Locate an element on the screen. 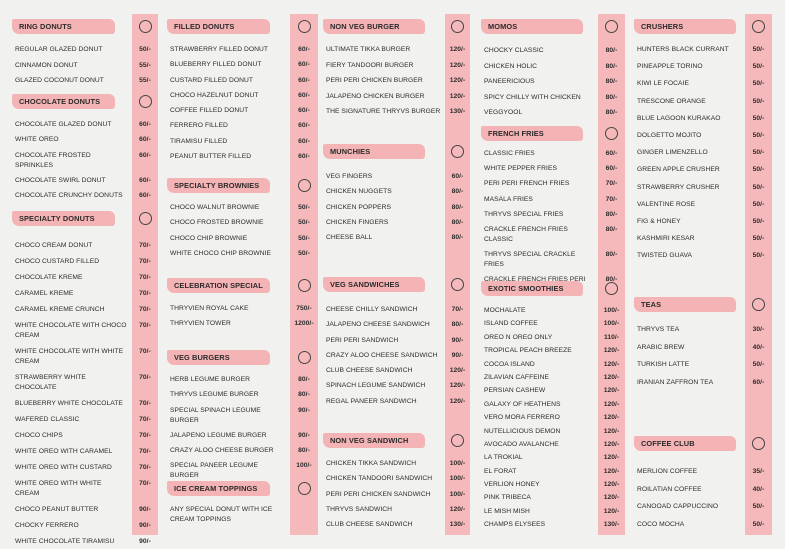  menu-item: CHOCO PEANUT BUTTER 90/- is located at coordinates (86, 513).